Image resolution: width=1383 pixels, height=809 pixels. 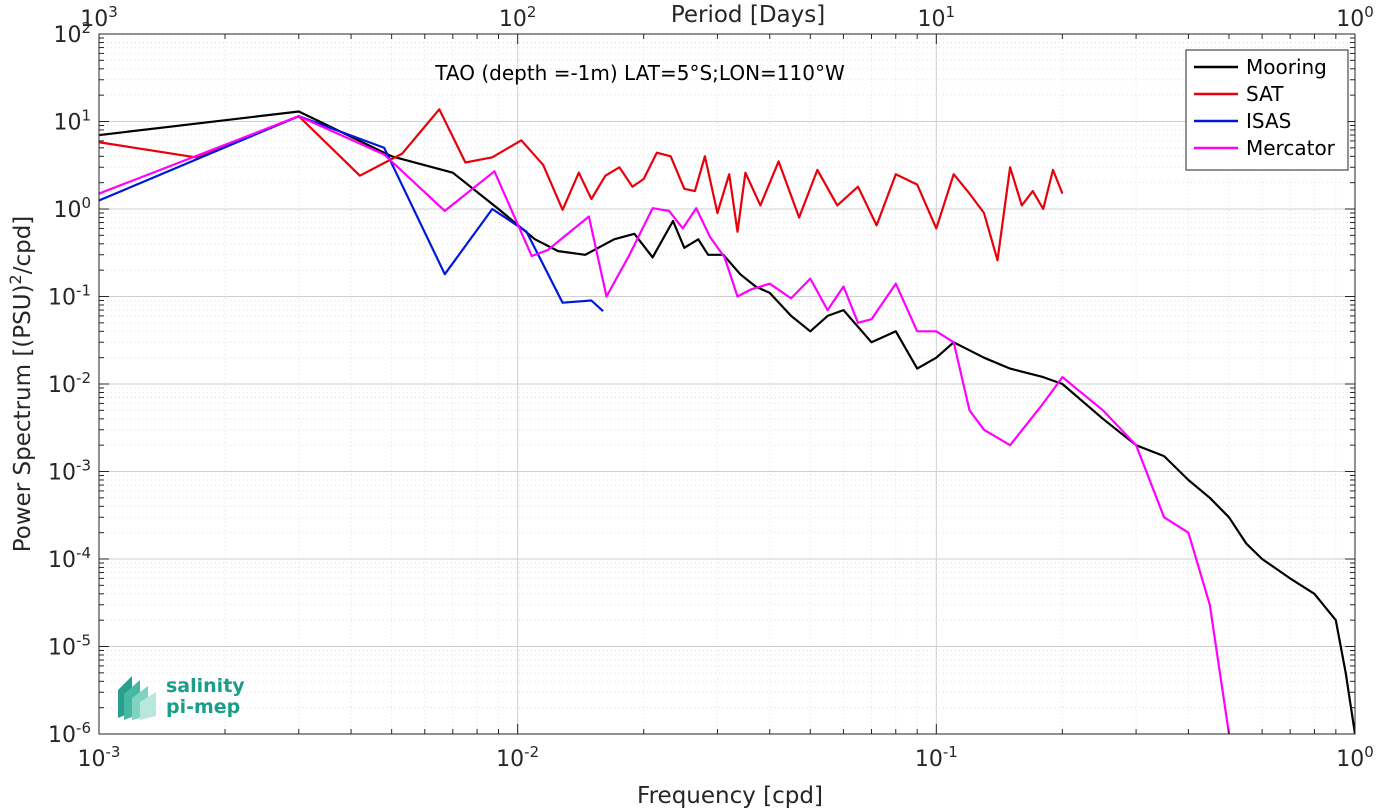 I want to click on y-tick-label-exponent: -4, so click(x=83, y=553).